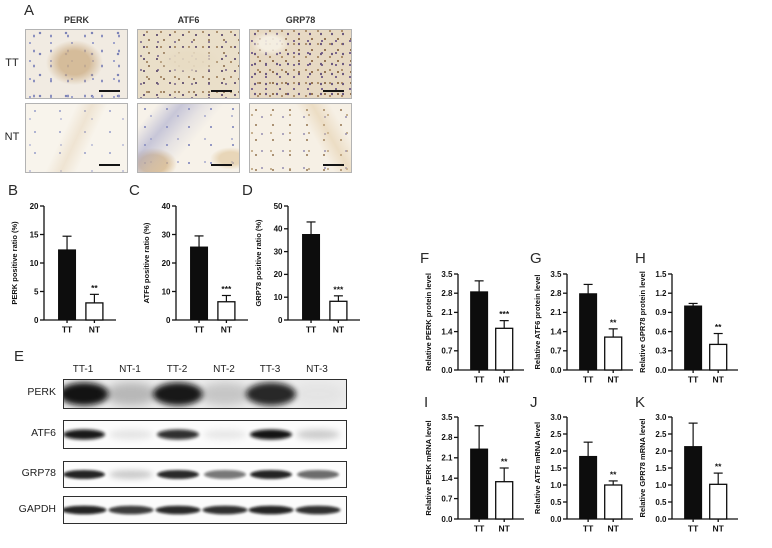 The width and height of the screenshot is (772, 548). I want to click on wb-blot-svg-atf6, so click(205, 434).